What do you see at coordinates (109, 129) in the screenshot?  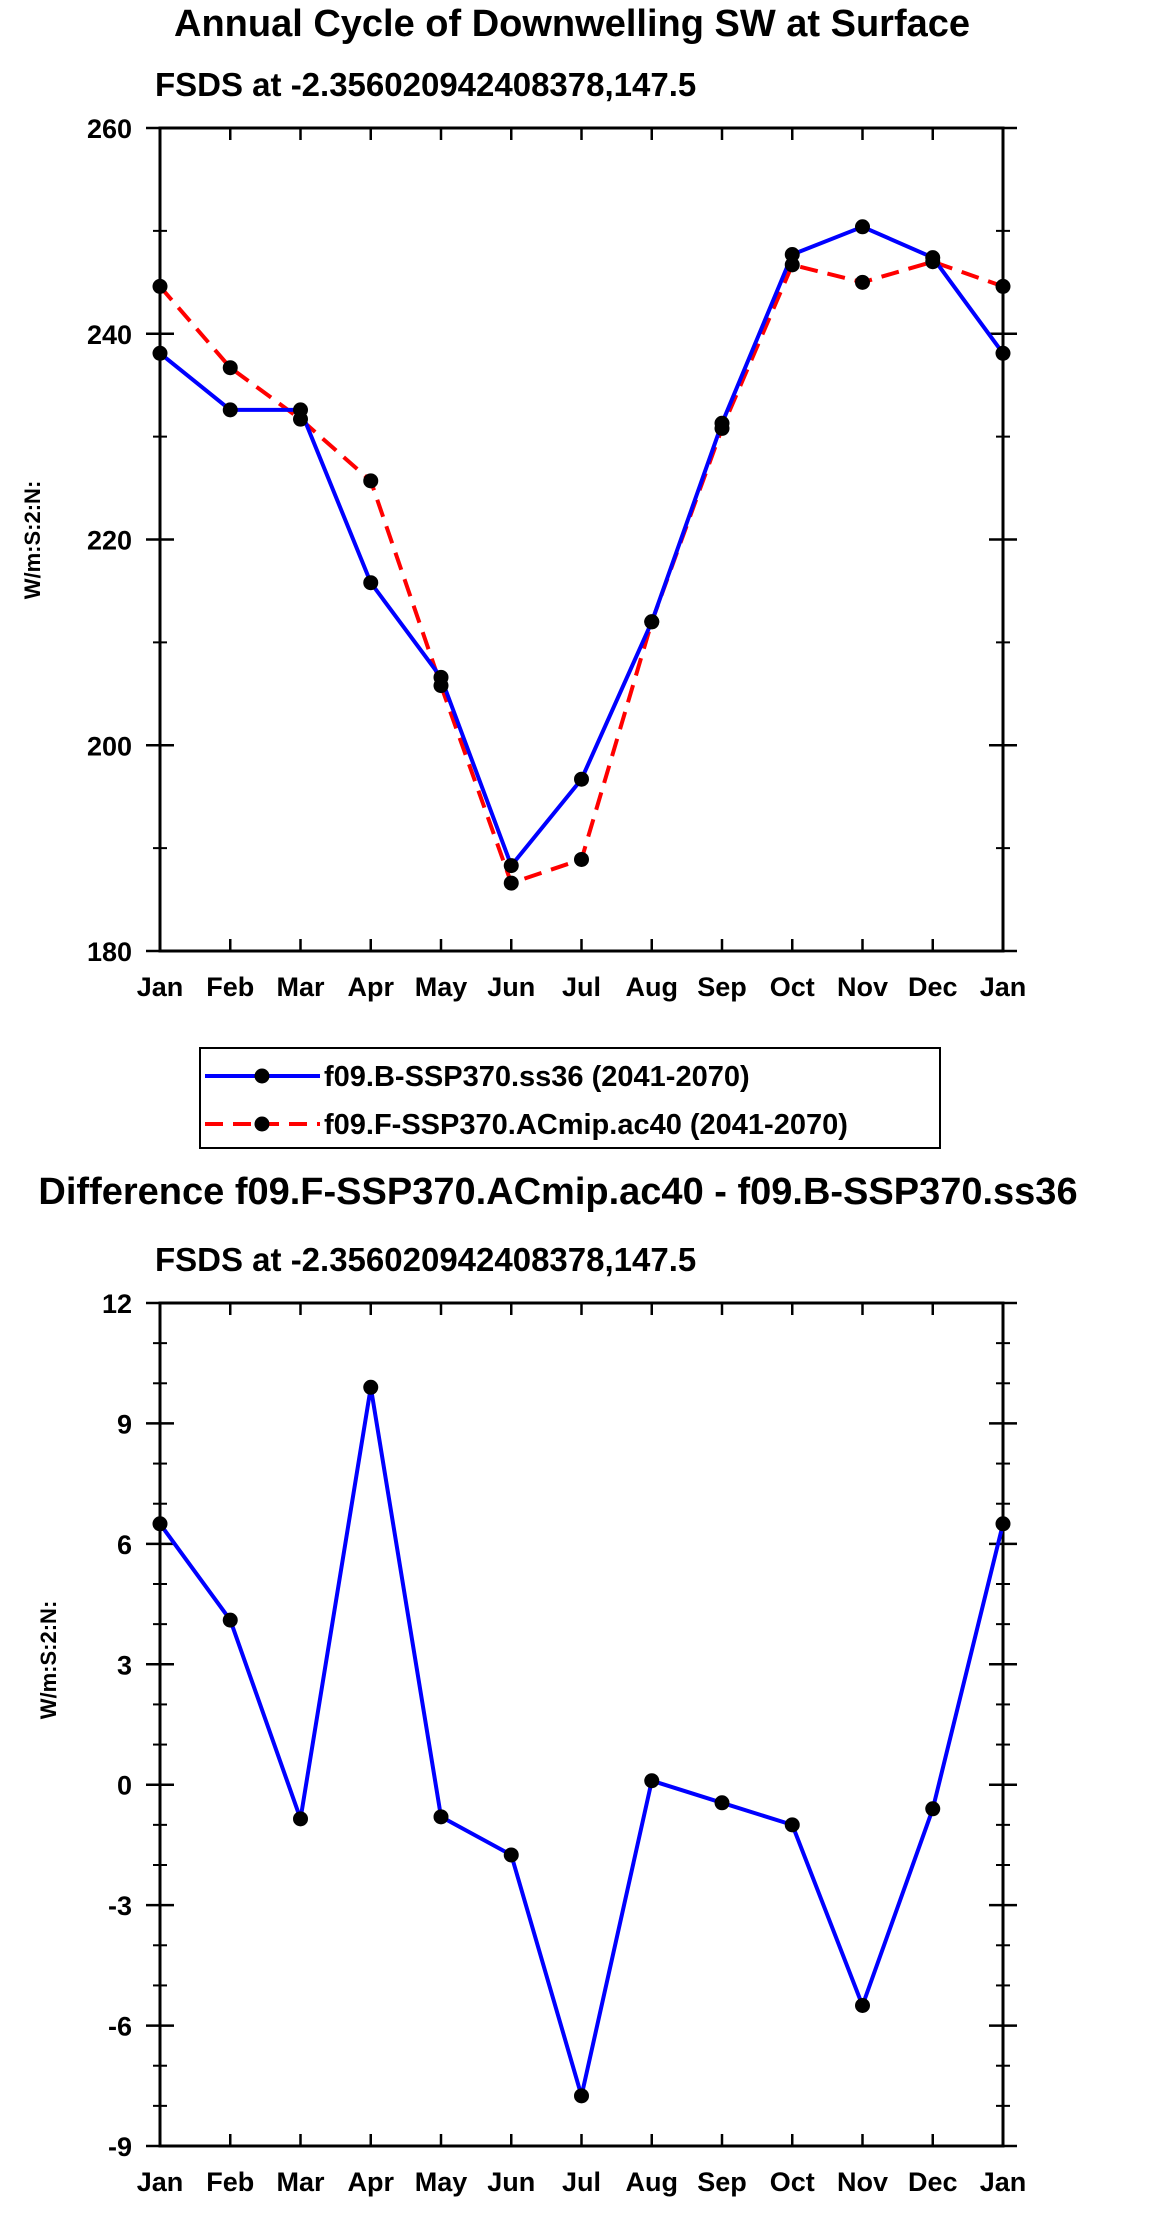 I see `y-tick-label: 260` at bounding box center [109, 129].